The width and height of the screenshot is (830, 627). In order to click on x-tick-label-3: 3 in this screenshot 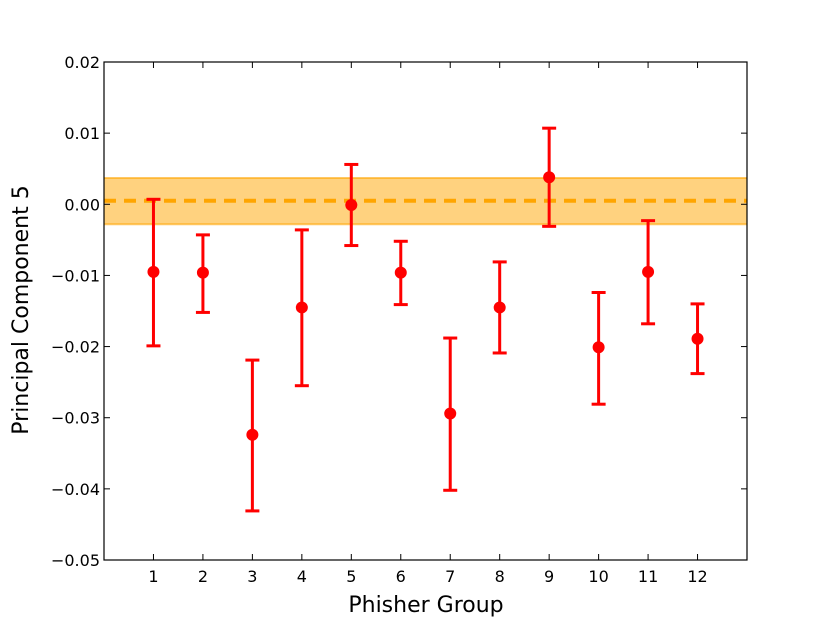, I will do `click(252, 576)`.